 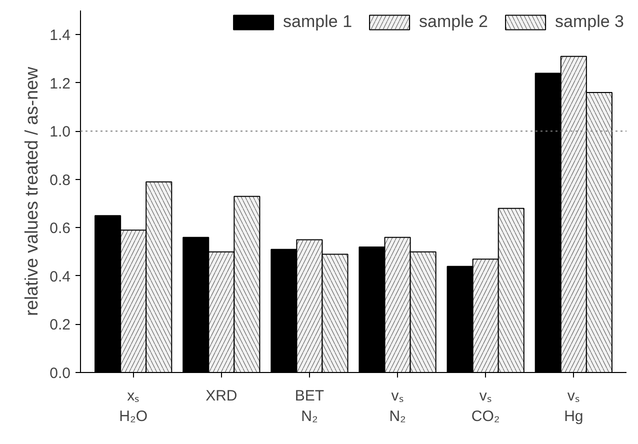 What do you see at coordinates (60, 325) in the screenshot?
I see `y-tick-label: 0.2` at bounding box center [60, 325].